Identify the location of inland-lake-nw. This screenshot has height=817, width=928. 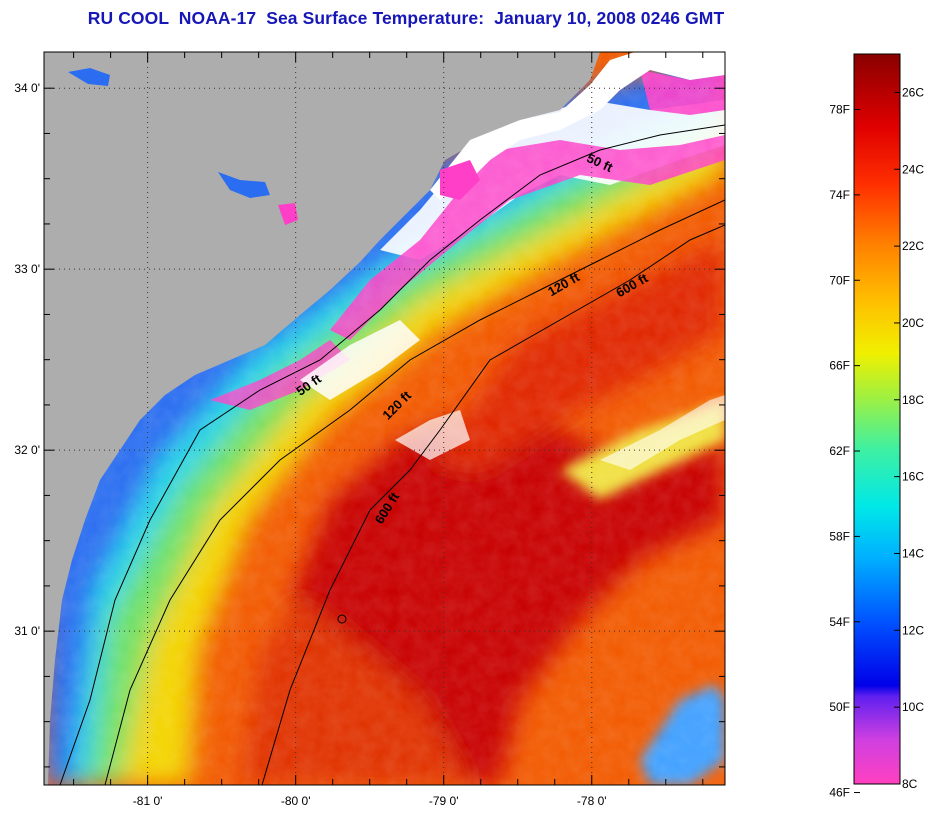
(89, 77).